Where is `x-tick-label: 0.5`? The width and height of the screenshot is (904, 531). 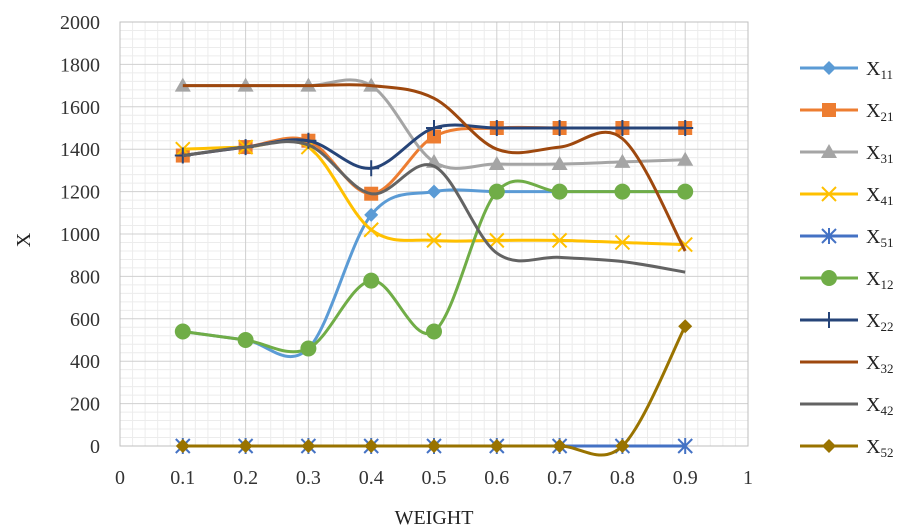
x-tick-label: 0.5 is located at coordinates (434, 478).